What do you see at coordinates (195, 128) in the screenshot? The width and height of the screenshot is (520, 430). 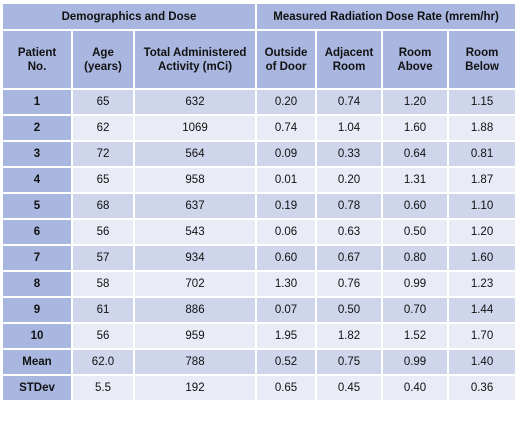 I see `cell-total-activity: 1069` at bounding box center [195, 128].